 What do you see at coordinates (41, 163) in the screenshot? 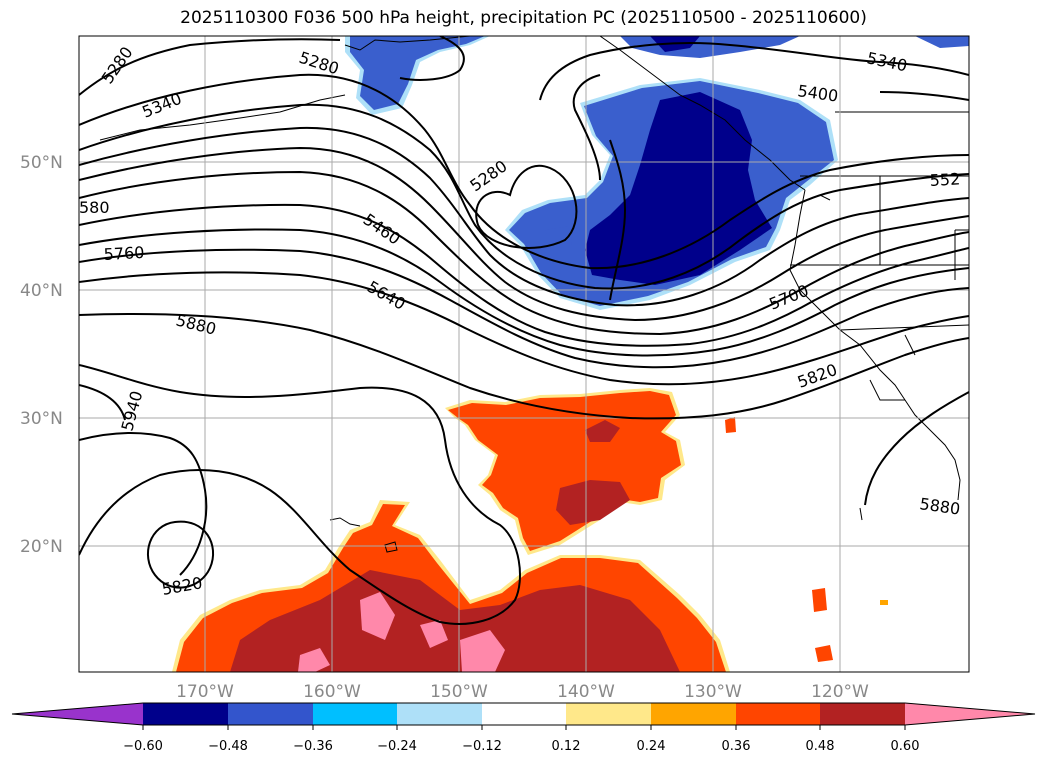
I see `lat-label: 50°N` at bounding box center [41, 163].